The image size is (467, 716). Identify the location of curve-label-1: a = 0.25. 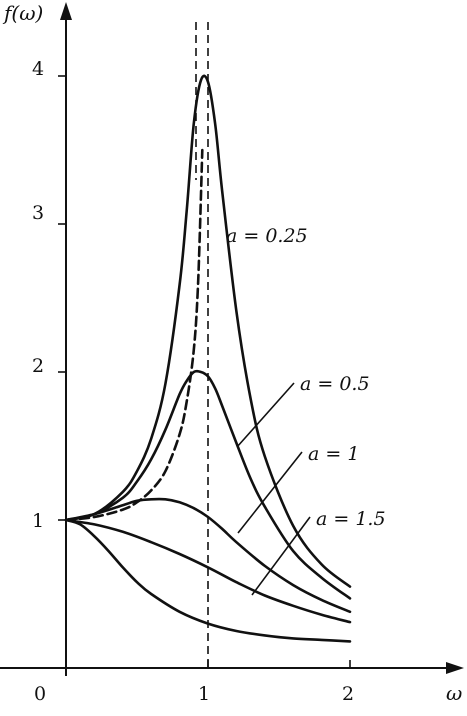
(267, 236).